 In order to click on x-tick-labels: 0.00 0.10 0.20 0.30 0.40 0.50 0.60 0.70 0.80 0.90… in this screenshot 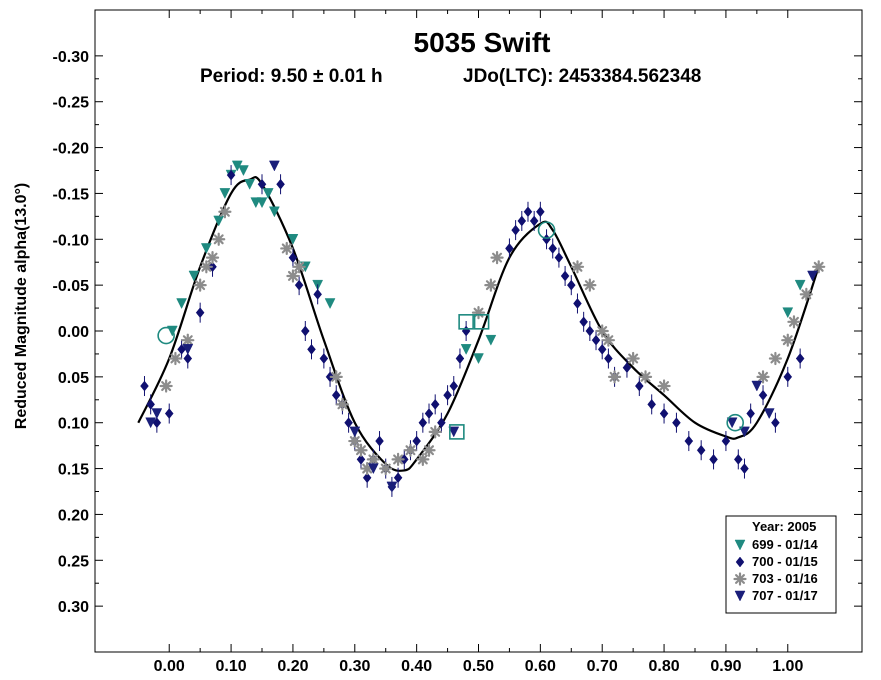, I will do `click(479, 666)`.